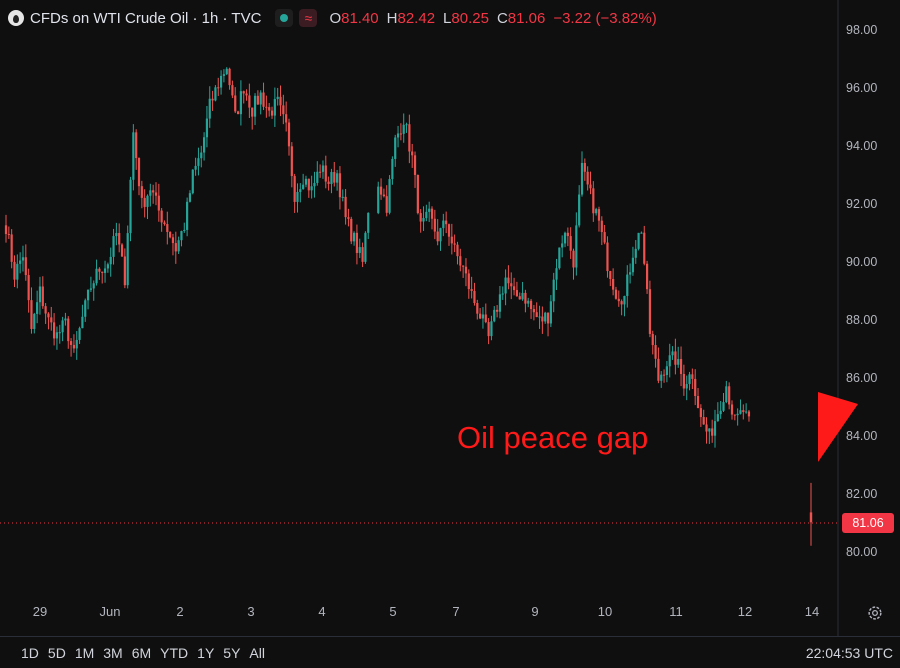 Image resolution: width=900 pixels, height=668 pixels. Describe the element at coordinates (30, 652) in the screenshot. I see `range-button-1d: 1D` at that location.